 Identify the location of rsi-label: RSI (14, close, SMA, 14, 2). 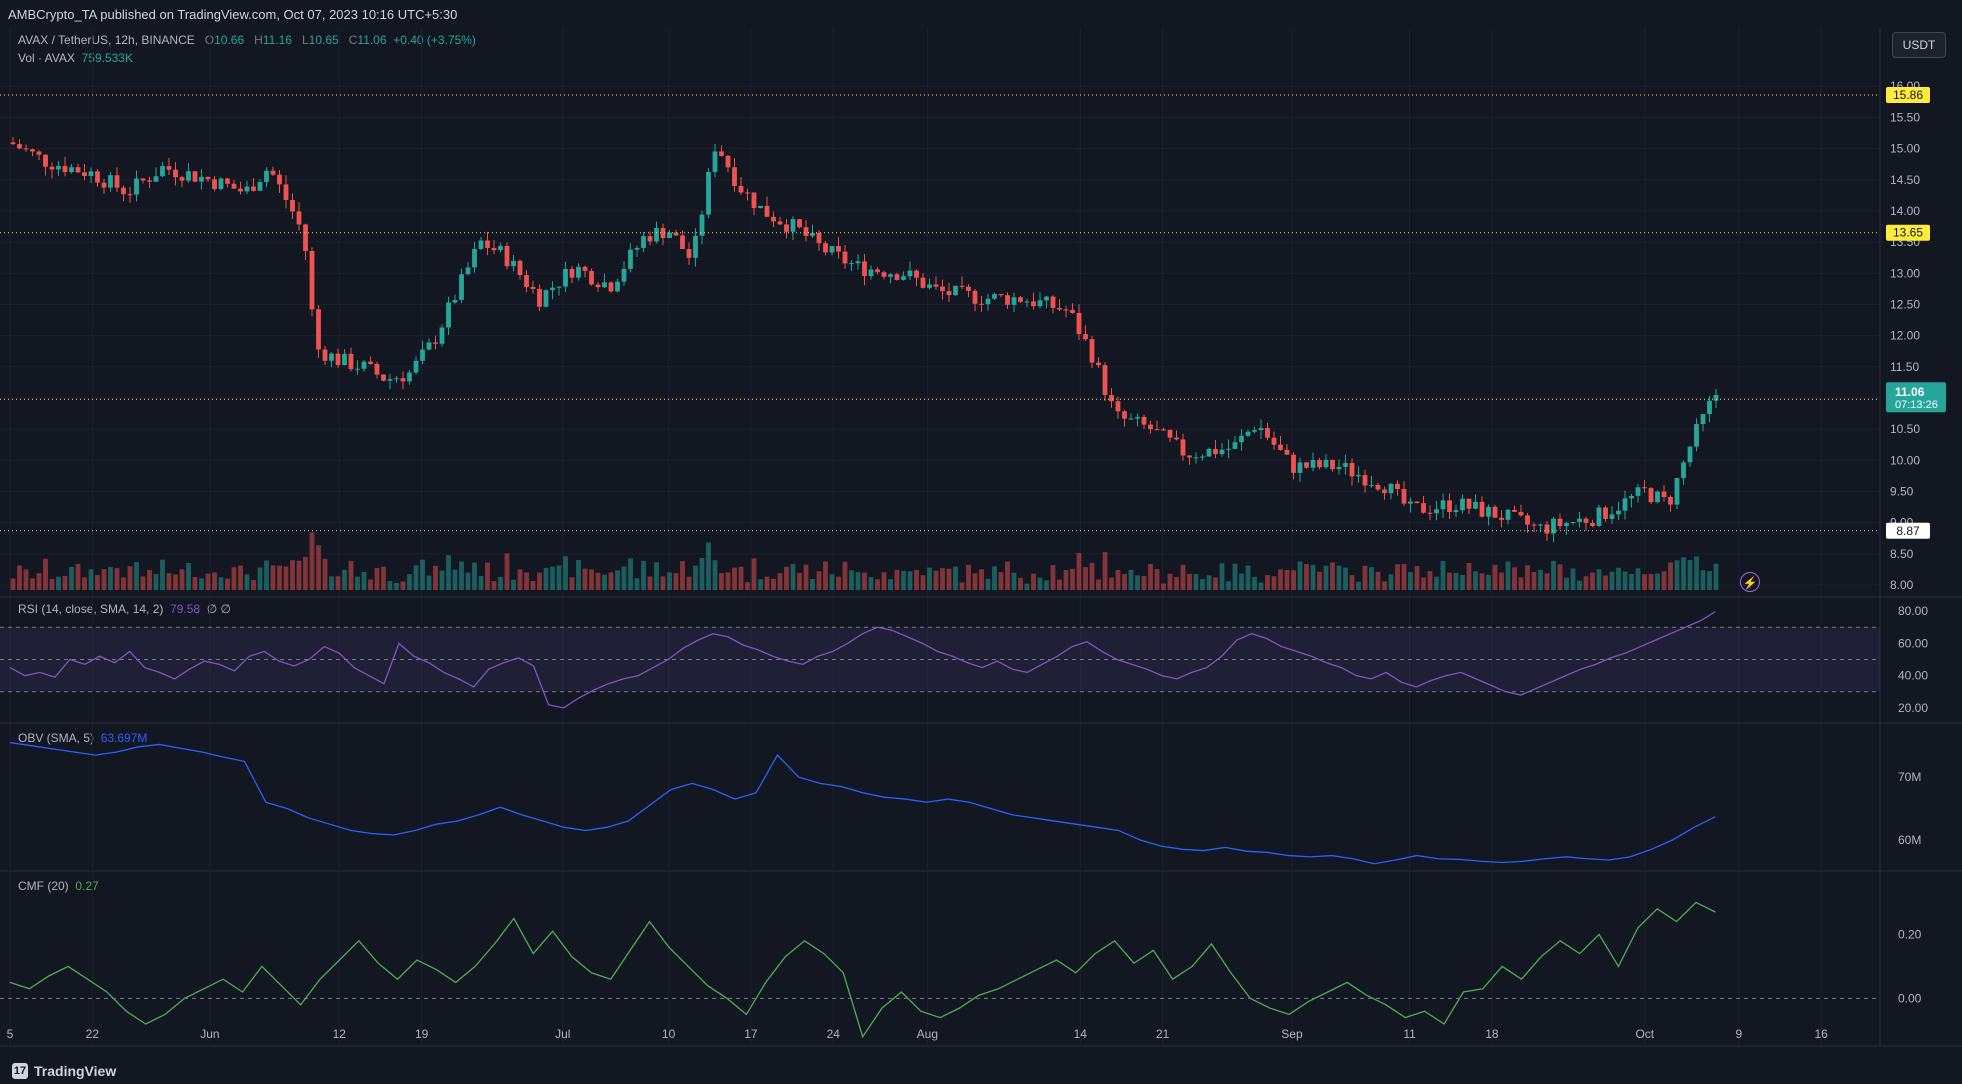
(91, 609).